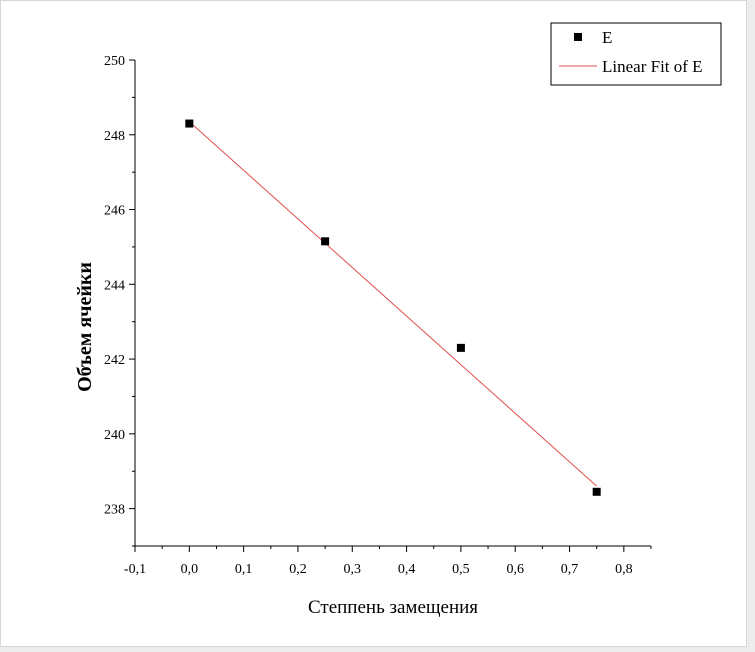 This screenshot has height=652, width=755. What do you see at coordinates (636, 54) in the screenshot?
I see `legend: E Linear Fit of E` at bounding box center [636, 54].